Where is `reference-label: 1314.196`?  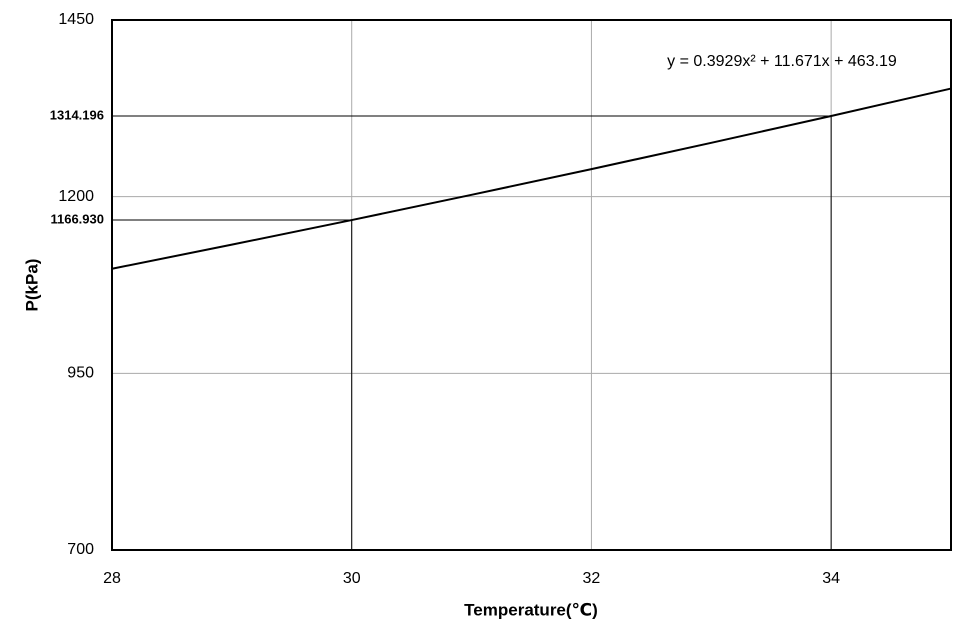
reference-label: 1314.196 is located at coordinates (77, 114).